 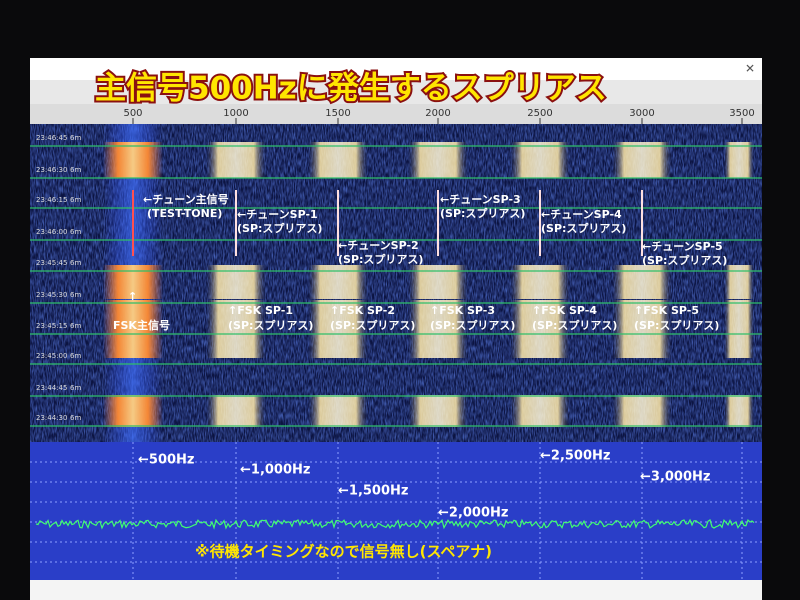 What do you see at coordinates (235, 113) in the screenshot?
I see `freq-label: 1000` at bounding box center [235, 113].